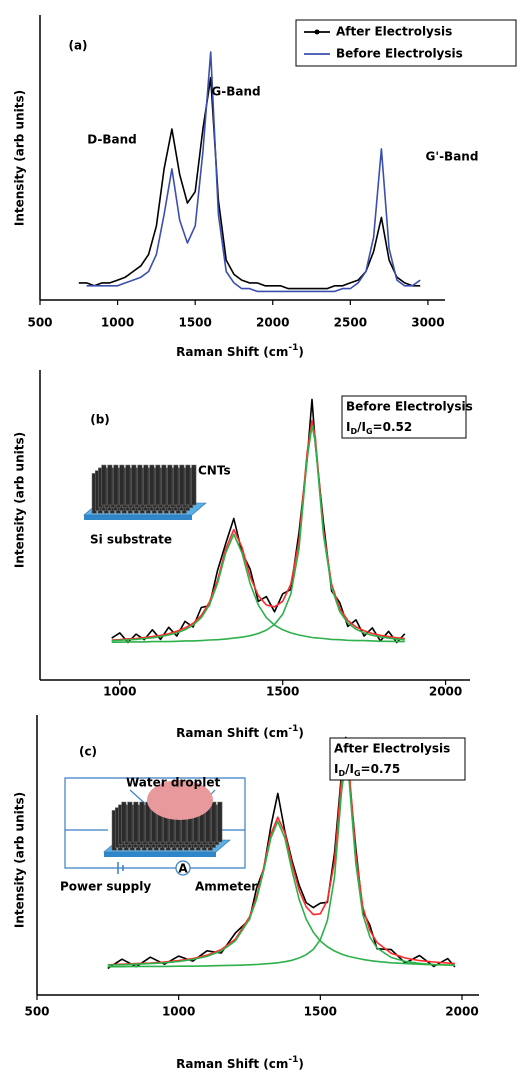 This screenshot has height=1091, width=521. I want to click on intensity-ratio: ID/IG=0.75, so click(367, 770).